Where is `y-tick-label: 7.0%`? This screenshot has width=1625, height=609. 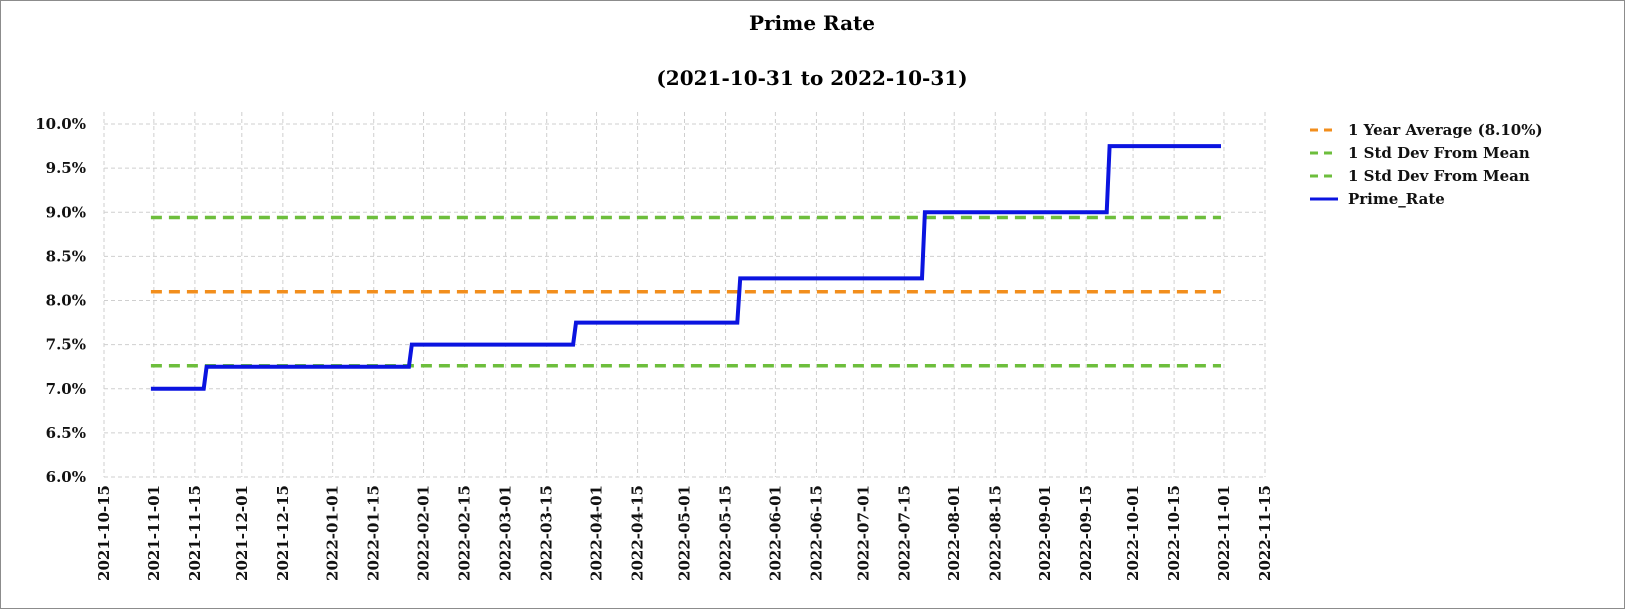
y-tick-label: 7.0% is located at coordinates (66, 389).